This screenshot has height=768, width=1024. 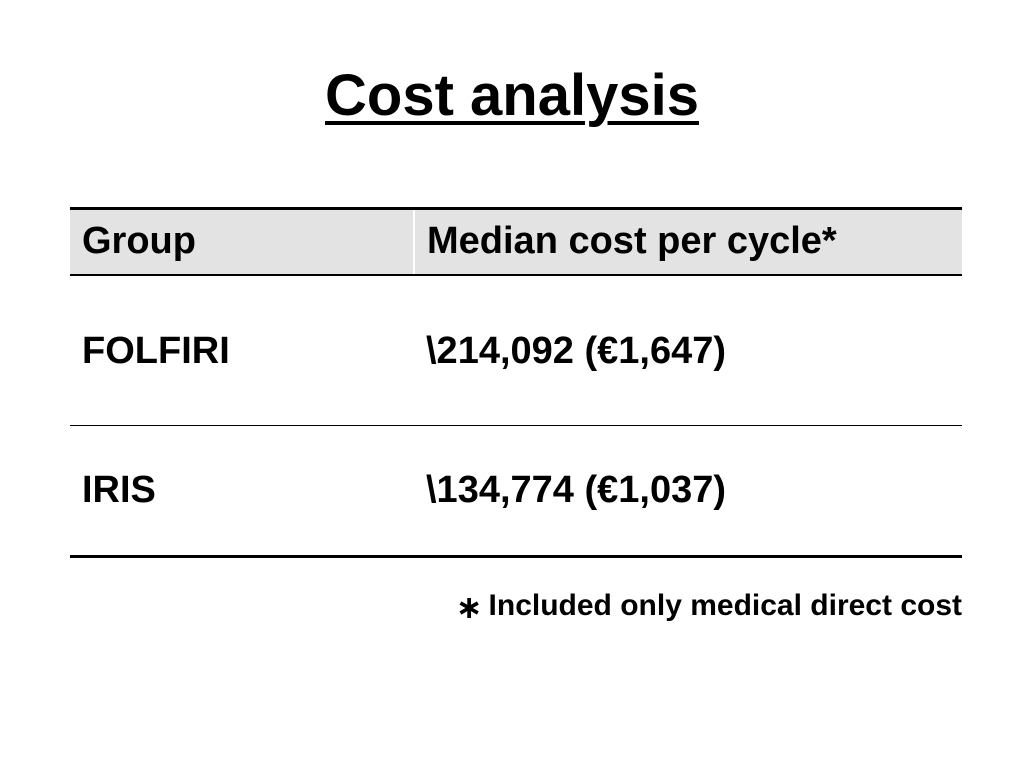 I want to click on footnote: ∗ Included only medical direct cost, so click(x=481, y=606).